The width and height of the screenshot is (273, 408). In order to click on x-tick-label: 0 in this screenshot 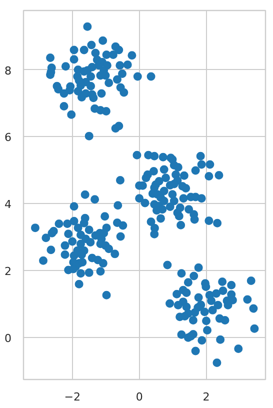, I will do `click(139, 397)`.